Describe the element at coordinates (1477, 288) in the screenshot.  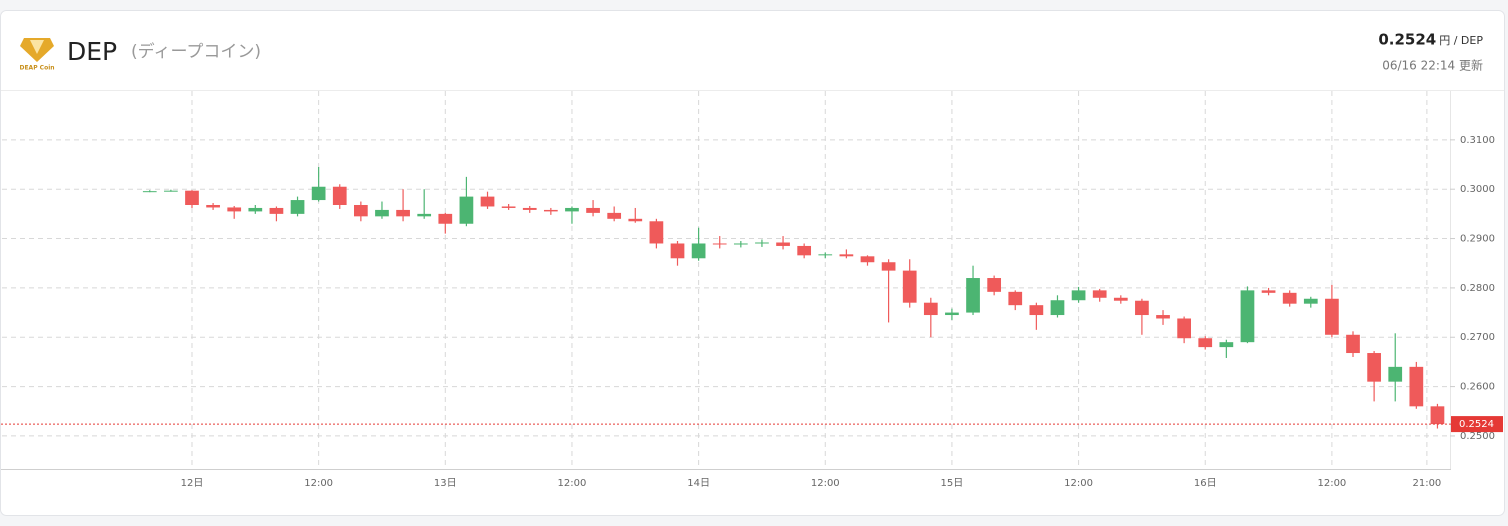
I see `y-tick-label: 0.2800` at that location.